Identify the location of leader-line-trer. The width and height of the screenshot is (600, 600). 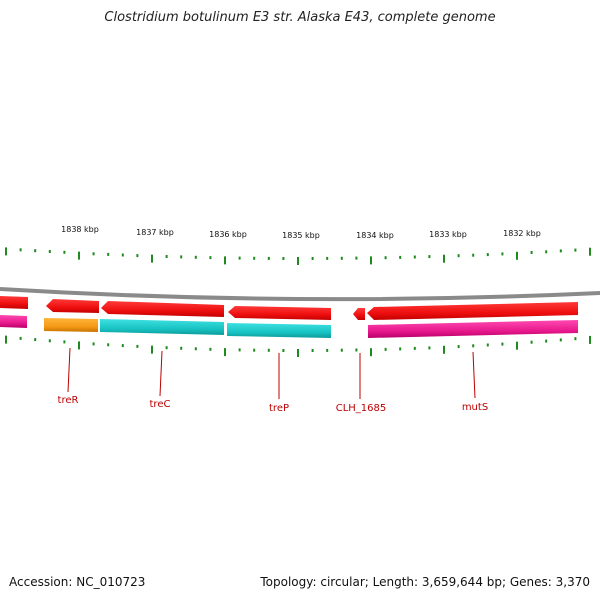
(69, 370).